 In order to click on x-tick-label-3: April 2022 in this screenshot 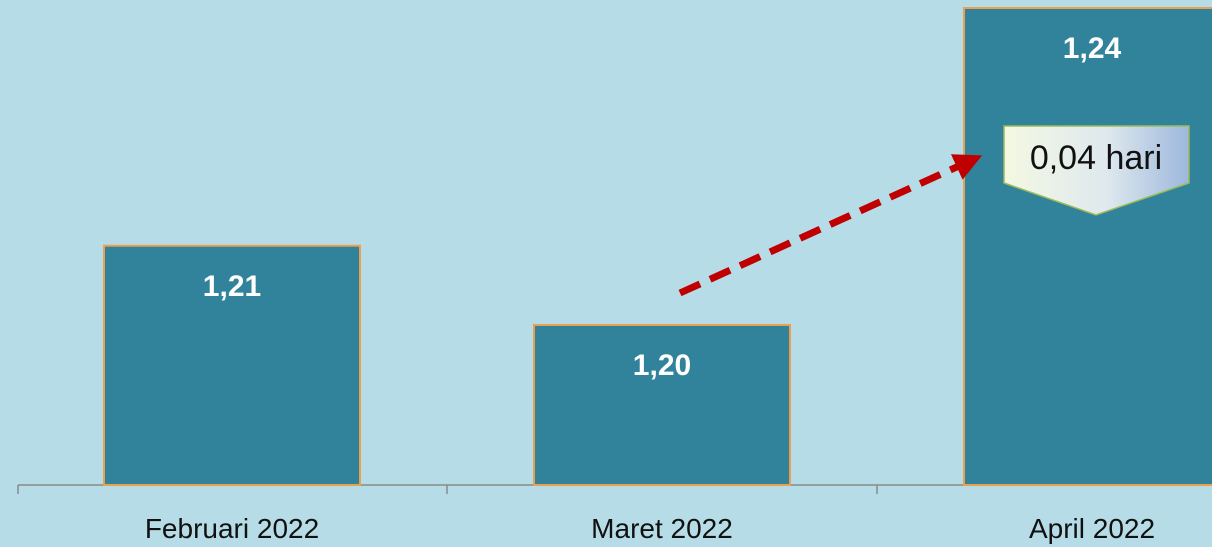, I will do `click(1092, 528)`.